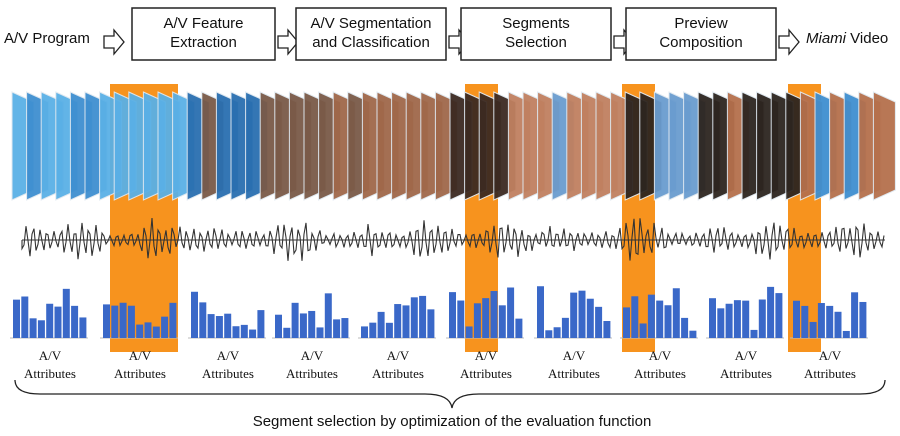 This screenshot has height=436, width=900. I want to click on step-label: Segments, so click(536, 23).